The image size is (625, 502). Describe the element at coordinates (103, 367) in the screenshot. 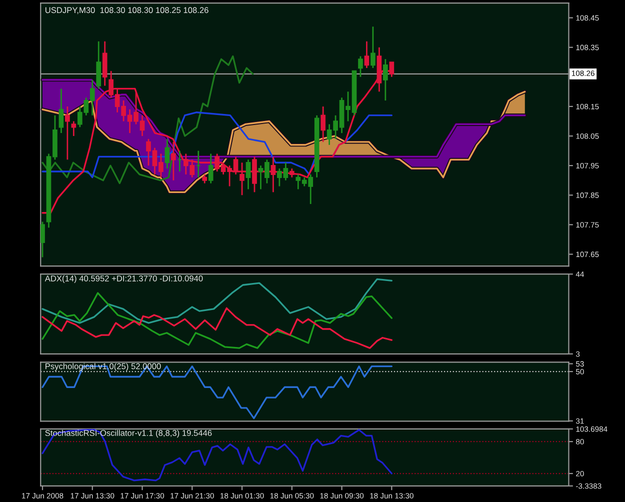

I see `chart-title: Psychological v1.0(25) 52.0000` at that location.